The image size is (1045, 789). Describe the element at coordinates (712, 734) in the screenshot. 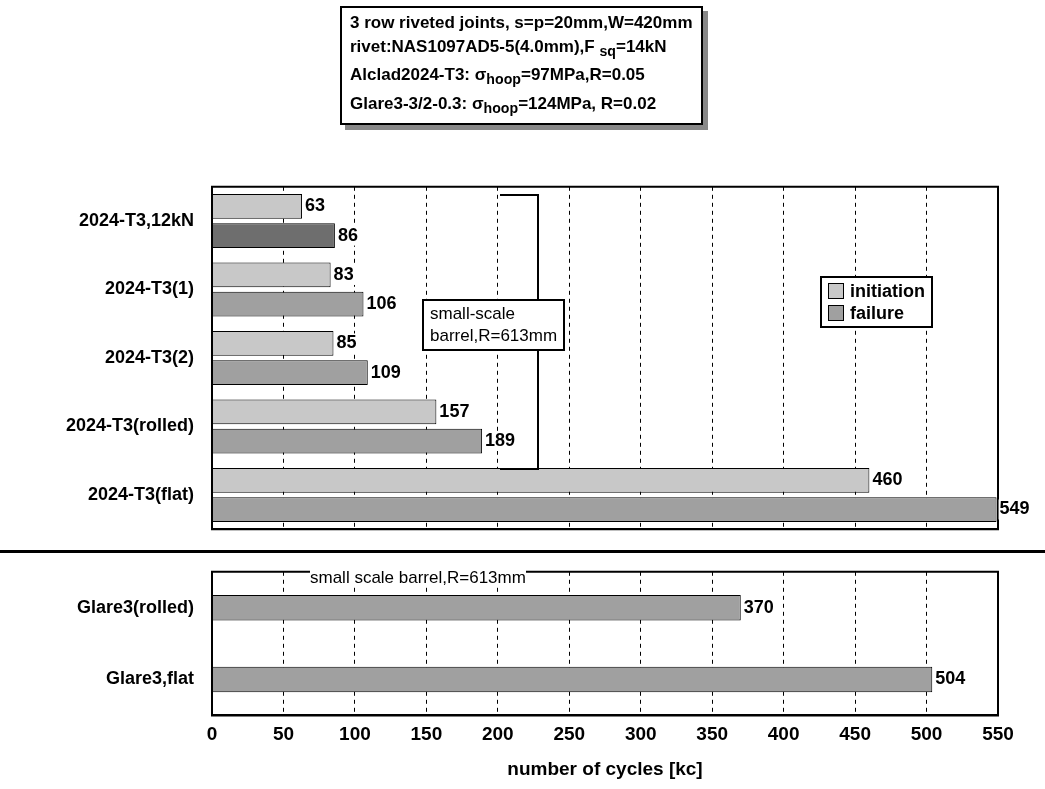

I see `x-tick-label: 350` at that location.